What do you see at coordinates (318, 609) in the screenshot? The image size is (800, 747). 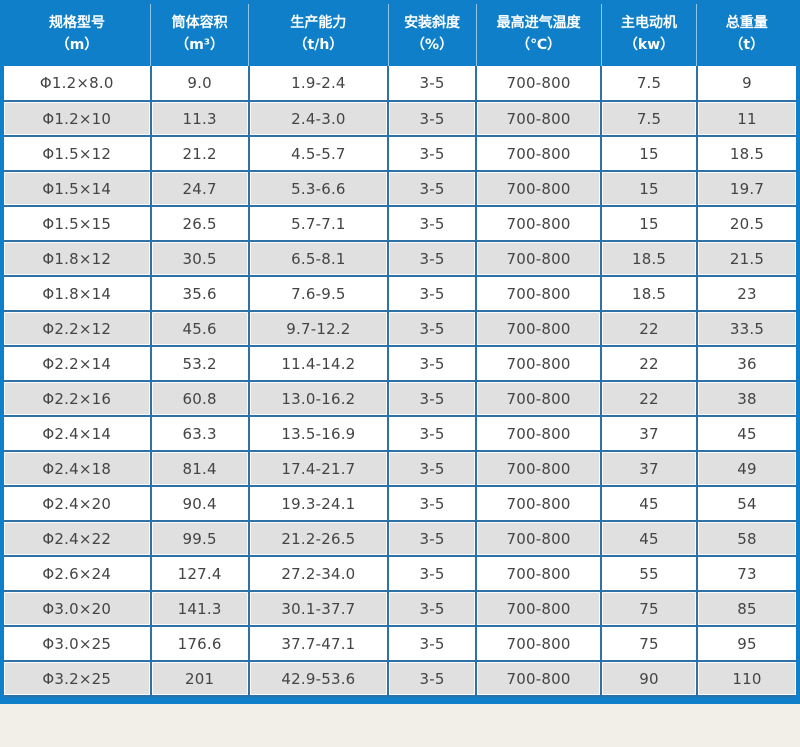 I see `table-cell: 30.1-37.7` at bounding box center [318, 609].